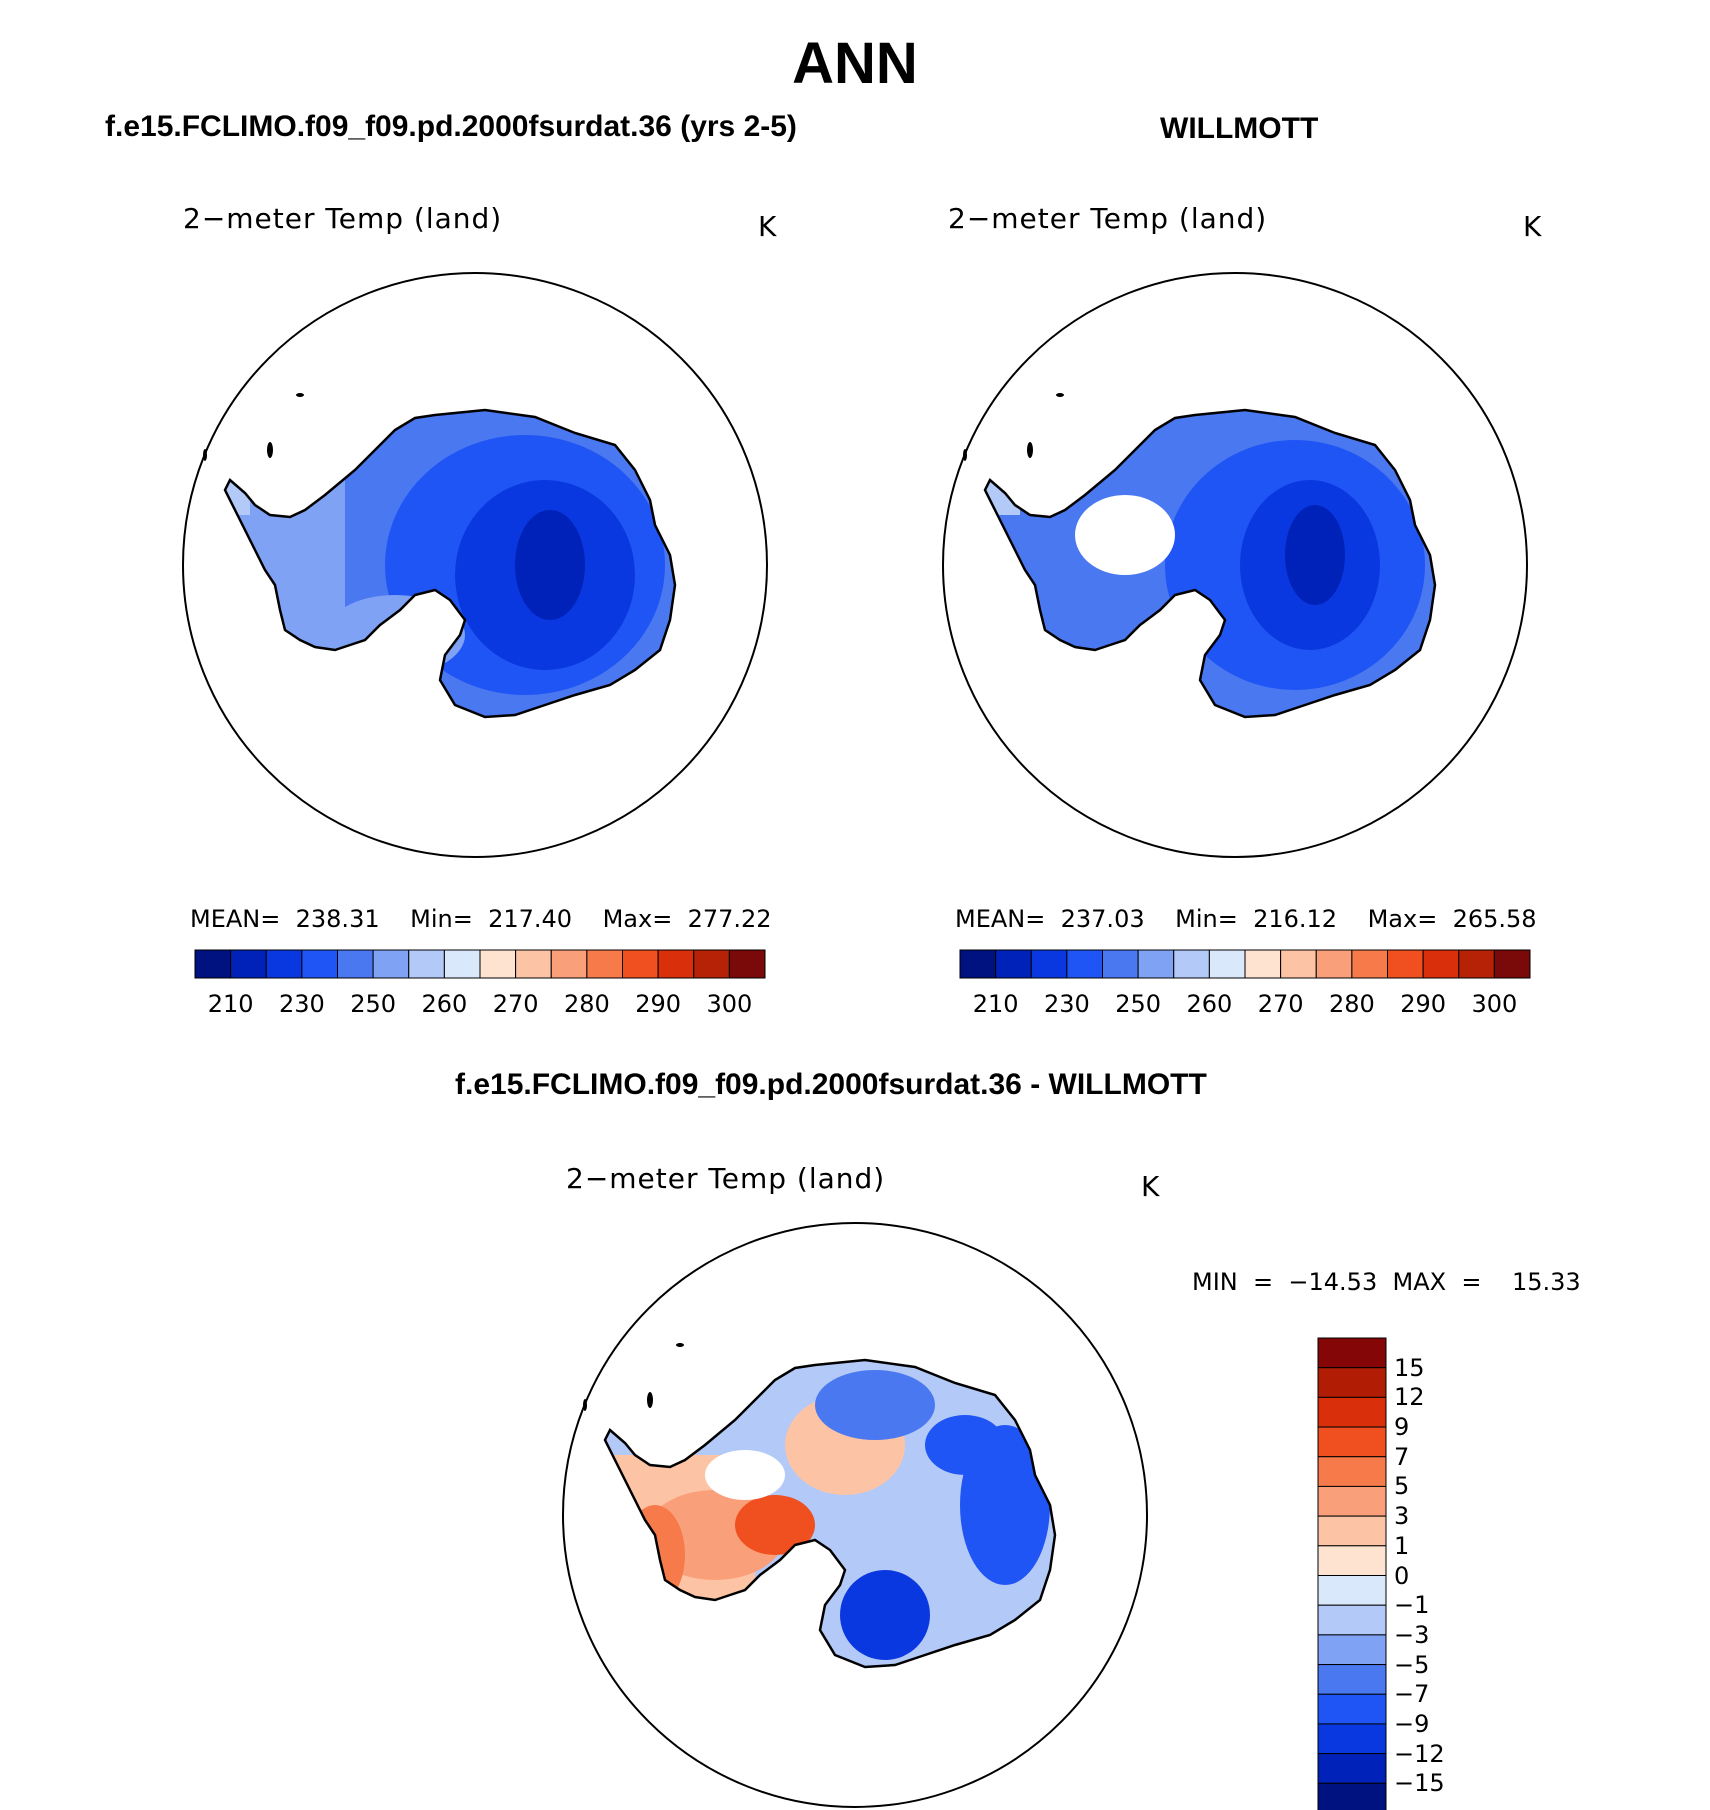 The height and width of the screenshot is (1810, 1710). I want to click on obs-colorbar-tick: 250, so click(1138, 1004).